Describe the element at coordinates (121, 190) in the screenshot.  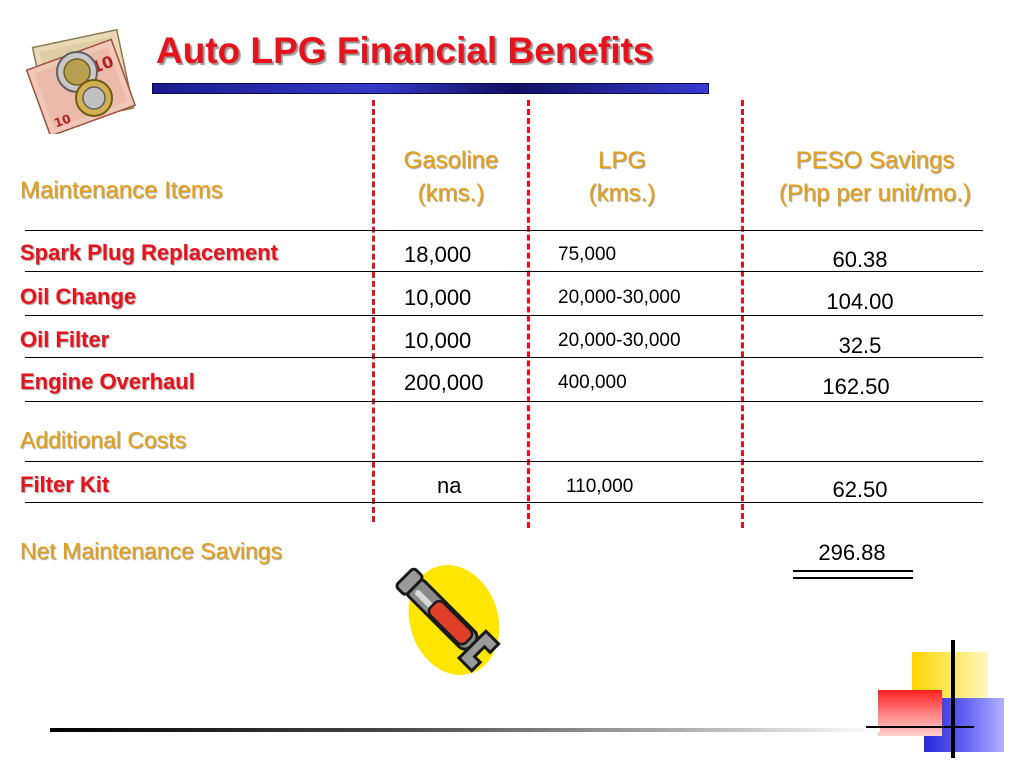
I see `header-maintenance-items: Maintenance Items` at that location.